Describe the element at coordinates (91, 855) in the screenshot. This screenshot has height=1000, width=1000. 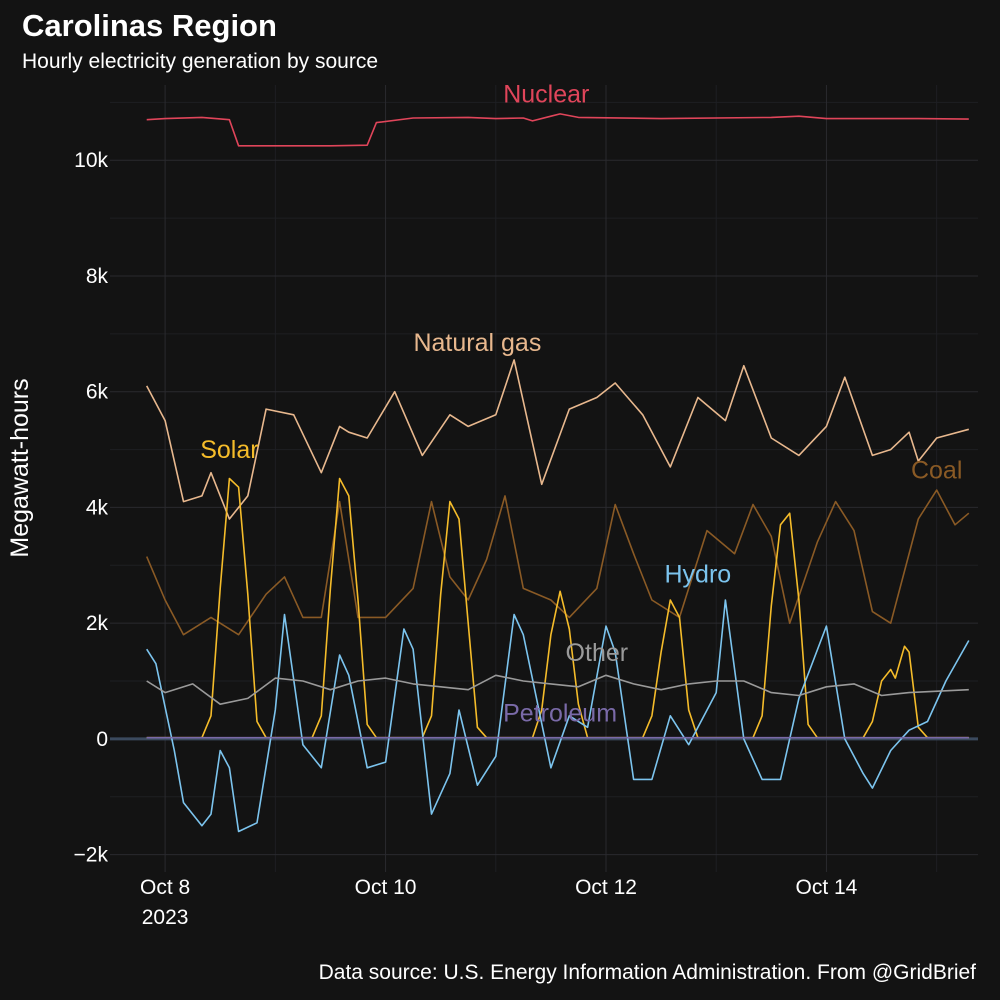
I see `y-tick-label: −2k` at that location.